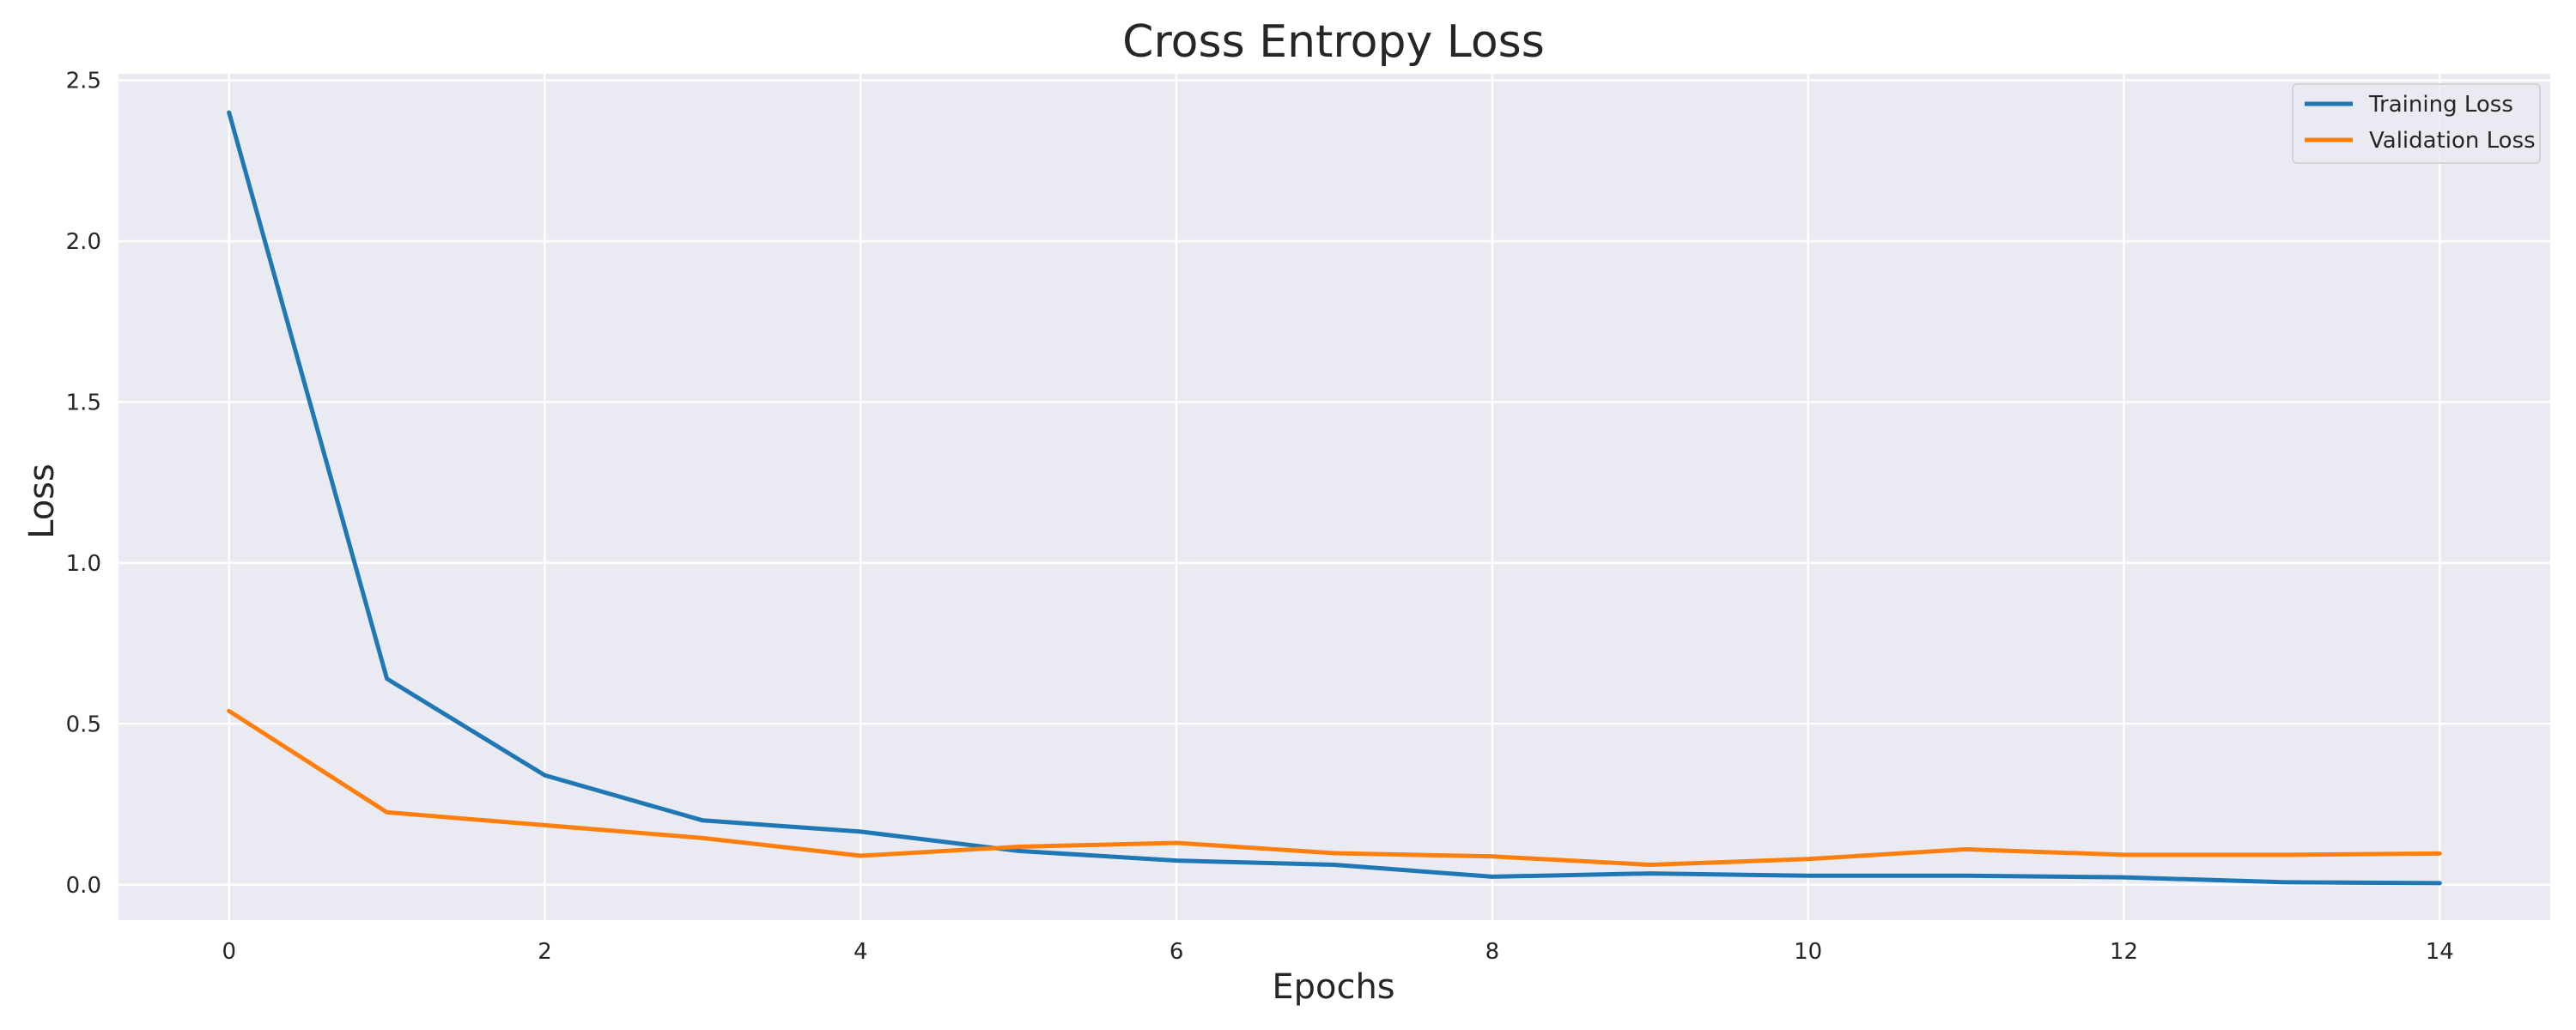 The height and width of the screenshot is (1030, 2576). I want to click on x-tick-label: 14, so click(2440, 952).